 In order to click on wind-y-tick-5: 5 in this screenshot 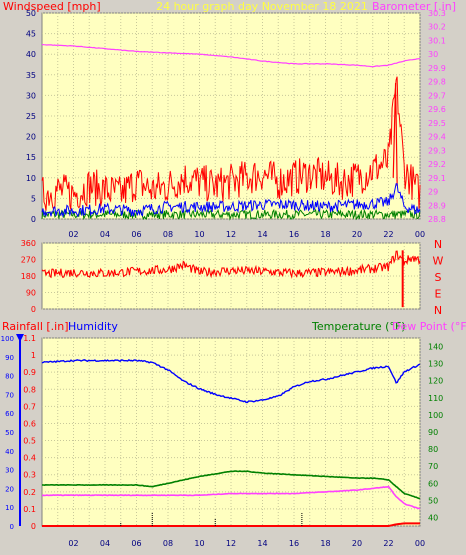, I will do `click(33, 198)`.